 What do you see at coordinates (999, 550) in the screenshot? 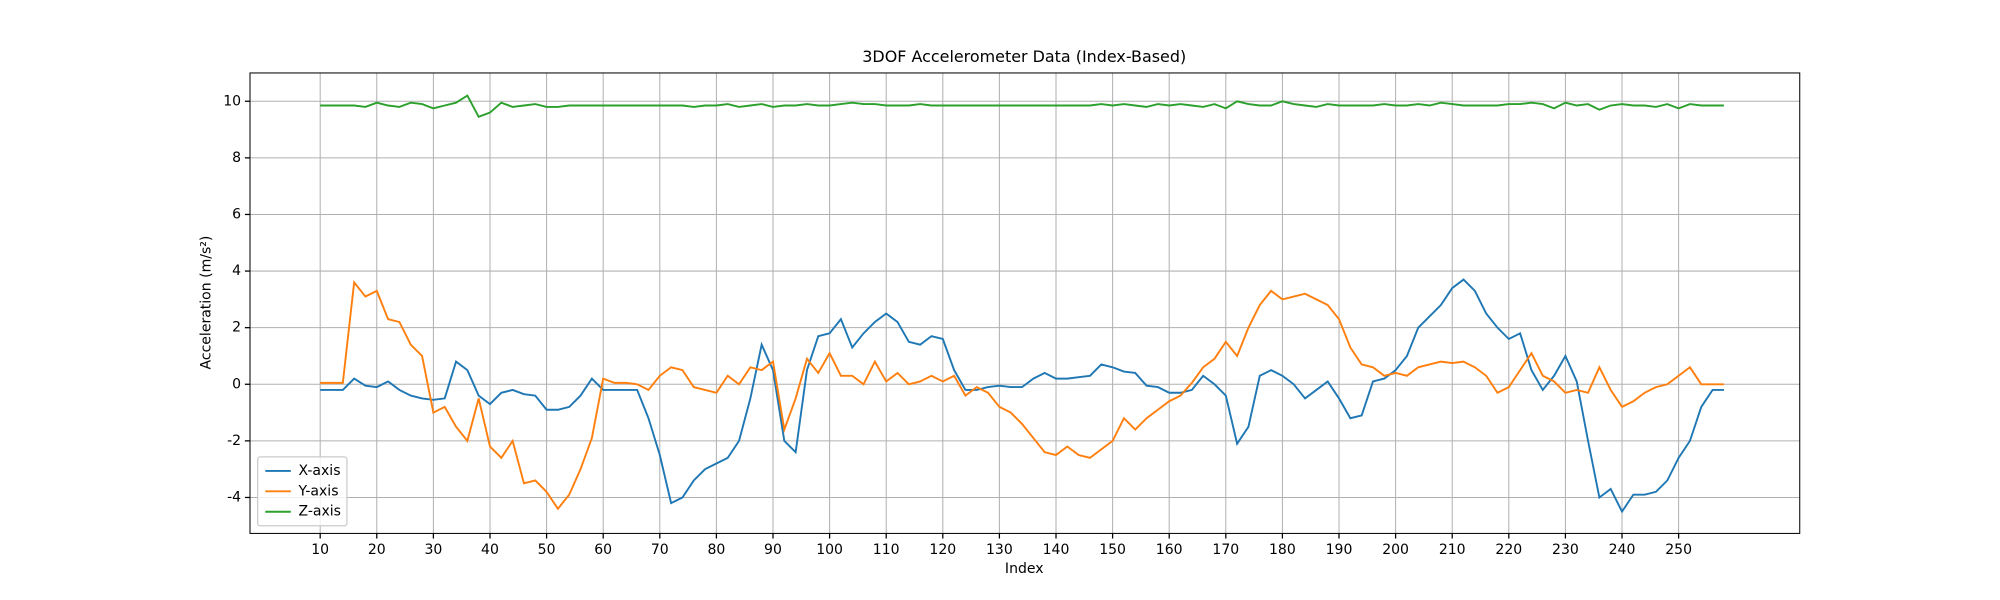
I see `x-tick-label: 130` at bounding box center [999, 550].